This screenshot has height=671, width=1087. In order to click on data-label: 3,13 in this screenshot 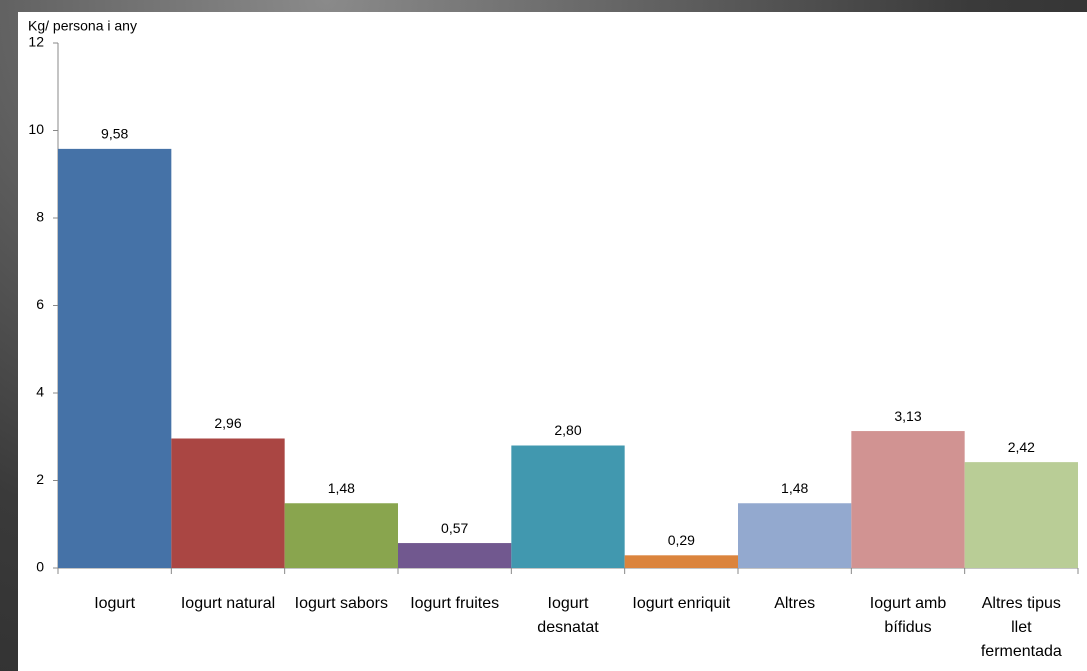, I will do `click(907, 416)`.